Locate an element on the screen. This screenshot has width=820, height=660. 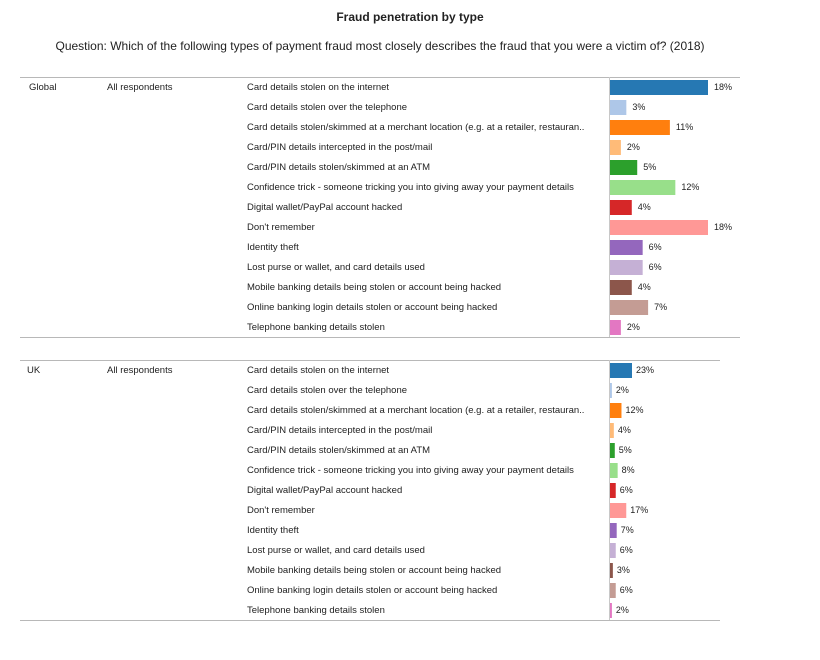
region-label: Global is located at coordinates (42, 87).